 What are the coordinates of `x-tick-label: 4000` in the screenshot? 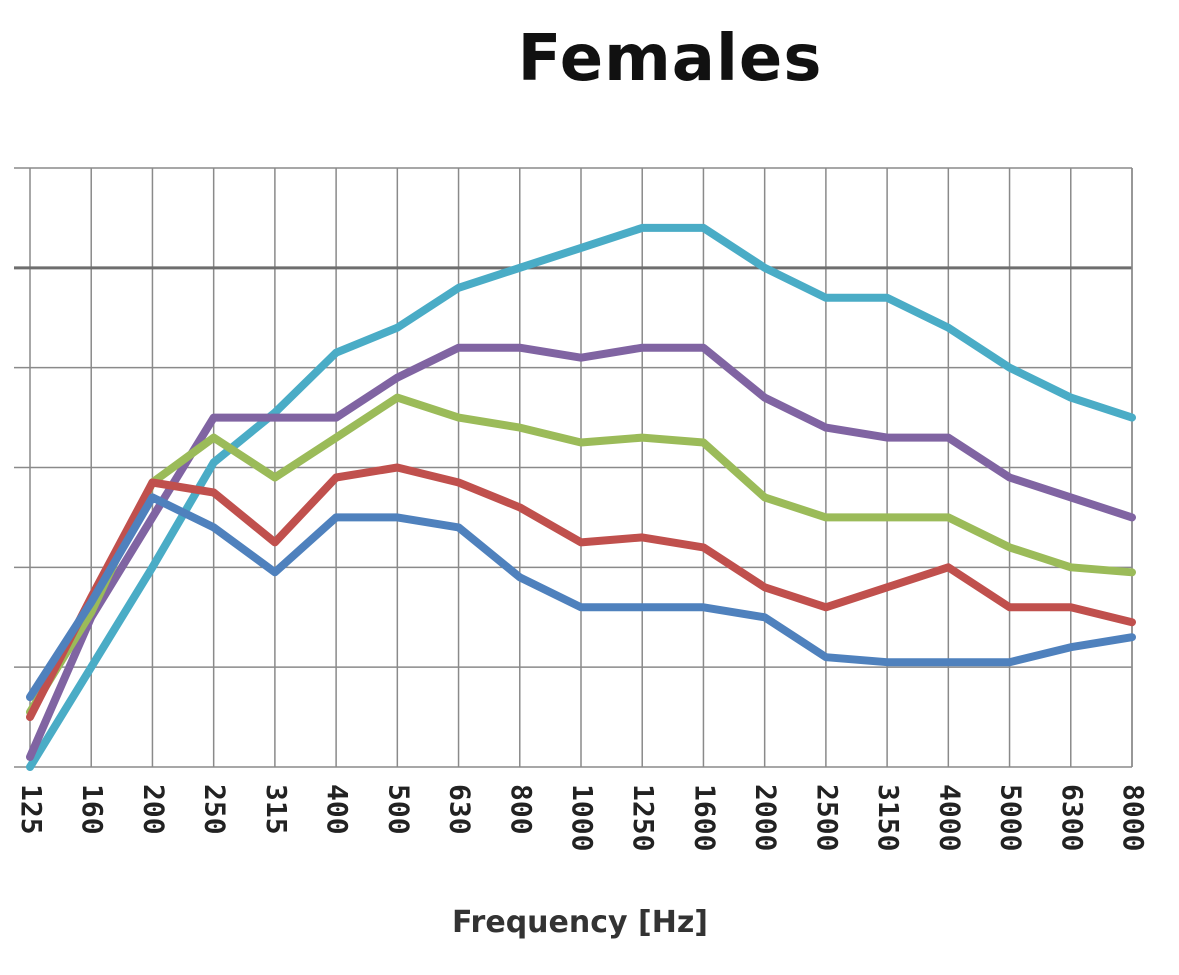 It's located at (949, 817).